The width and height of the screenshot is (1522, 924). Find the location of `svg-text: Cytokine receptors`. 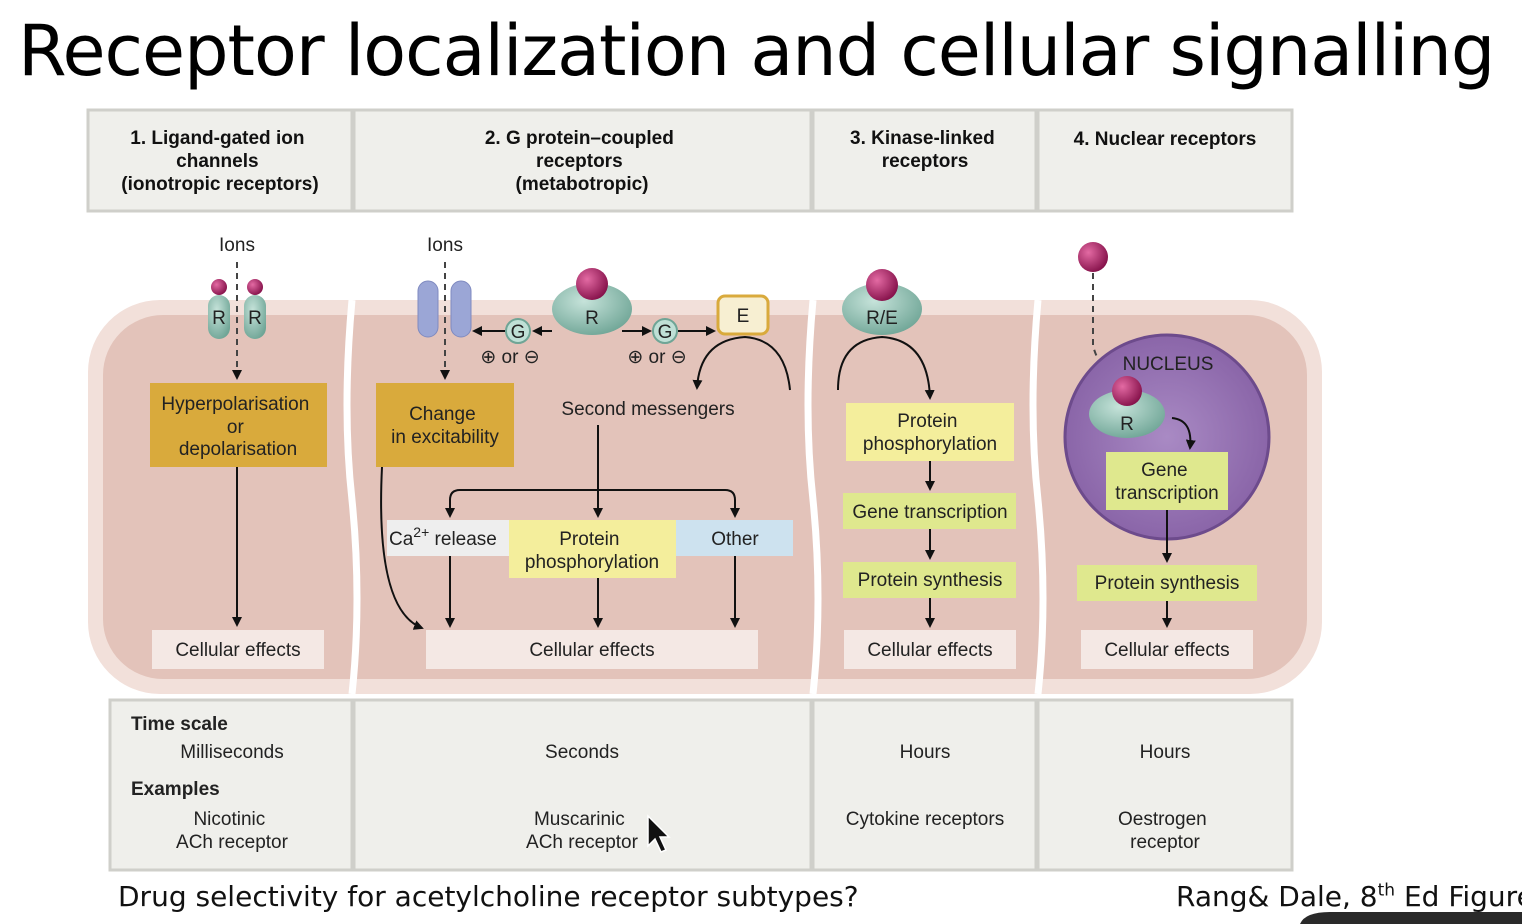

svg-text: Cytokine receptors is located at coordinates (925, 819).